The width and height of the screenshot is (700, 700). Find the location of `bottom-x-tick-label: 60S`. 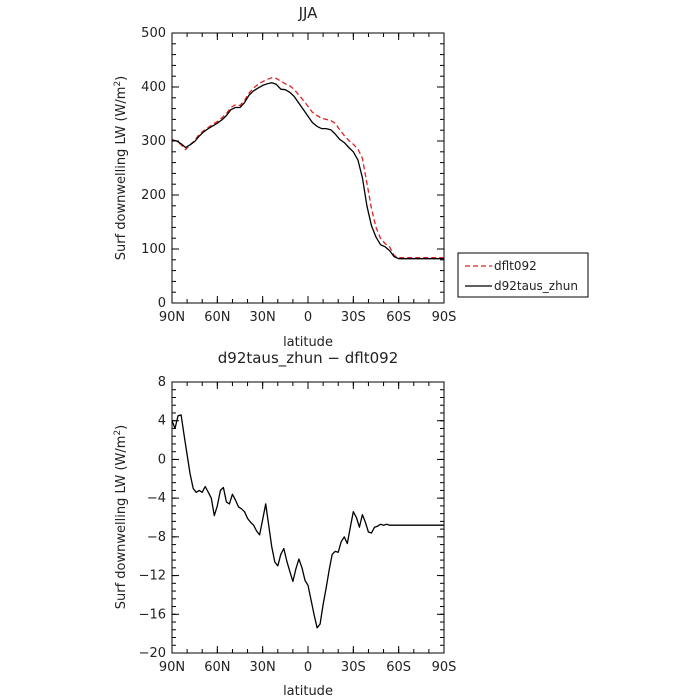

bottom-x-tick-label: 60S is located at coordinates (398, 667).